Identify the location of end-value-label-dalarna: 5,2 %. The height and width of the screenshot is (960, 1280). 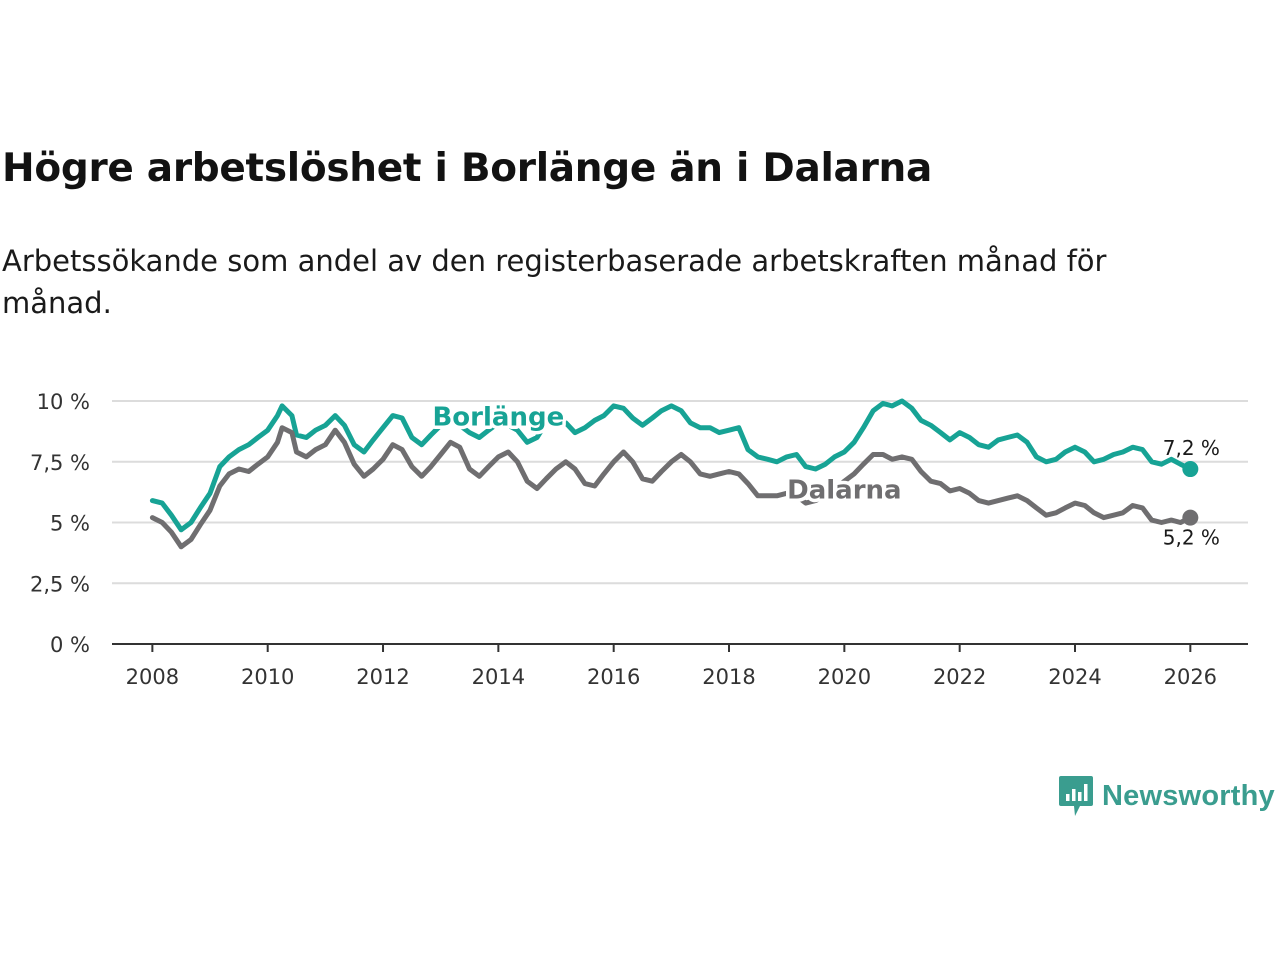
(1191, 538).